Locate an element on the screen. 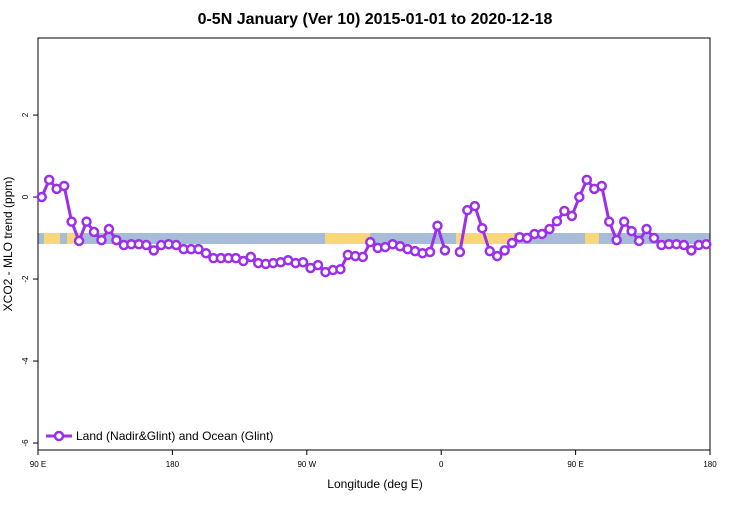 The image size is (750, 505). x-tick-label: 0 is located at coordinates (441, 464).